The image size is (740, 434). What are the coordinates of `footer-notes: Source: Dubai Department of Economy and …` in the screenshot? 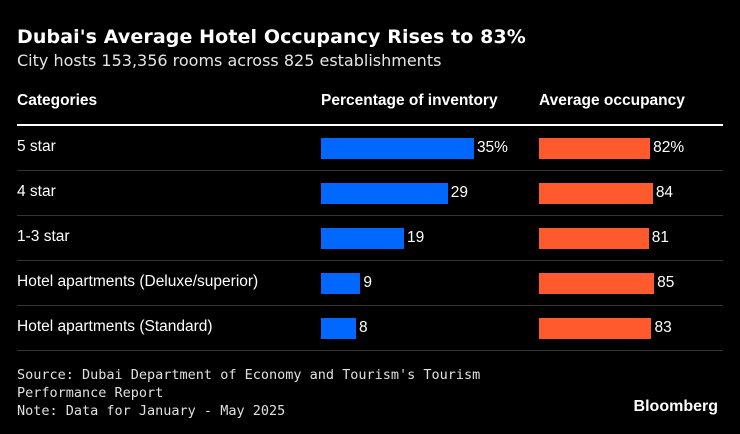 It's located at (248, 393).